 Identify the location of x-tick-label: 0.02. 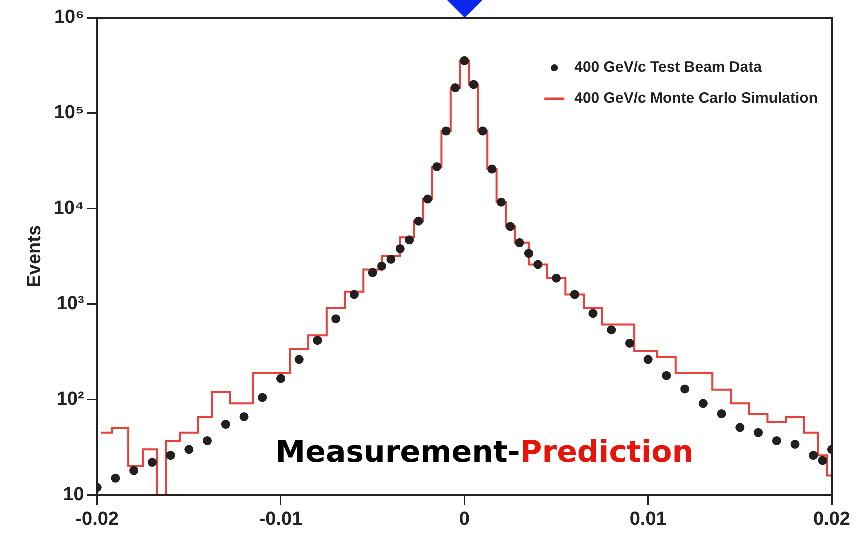
(832, 519).